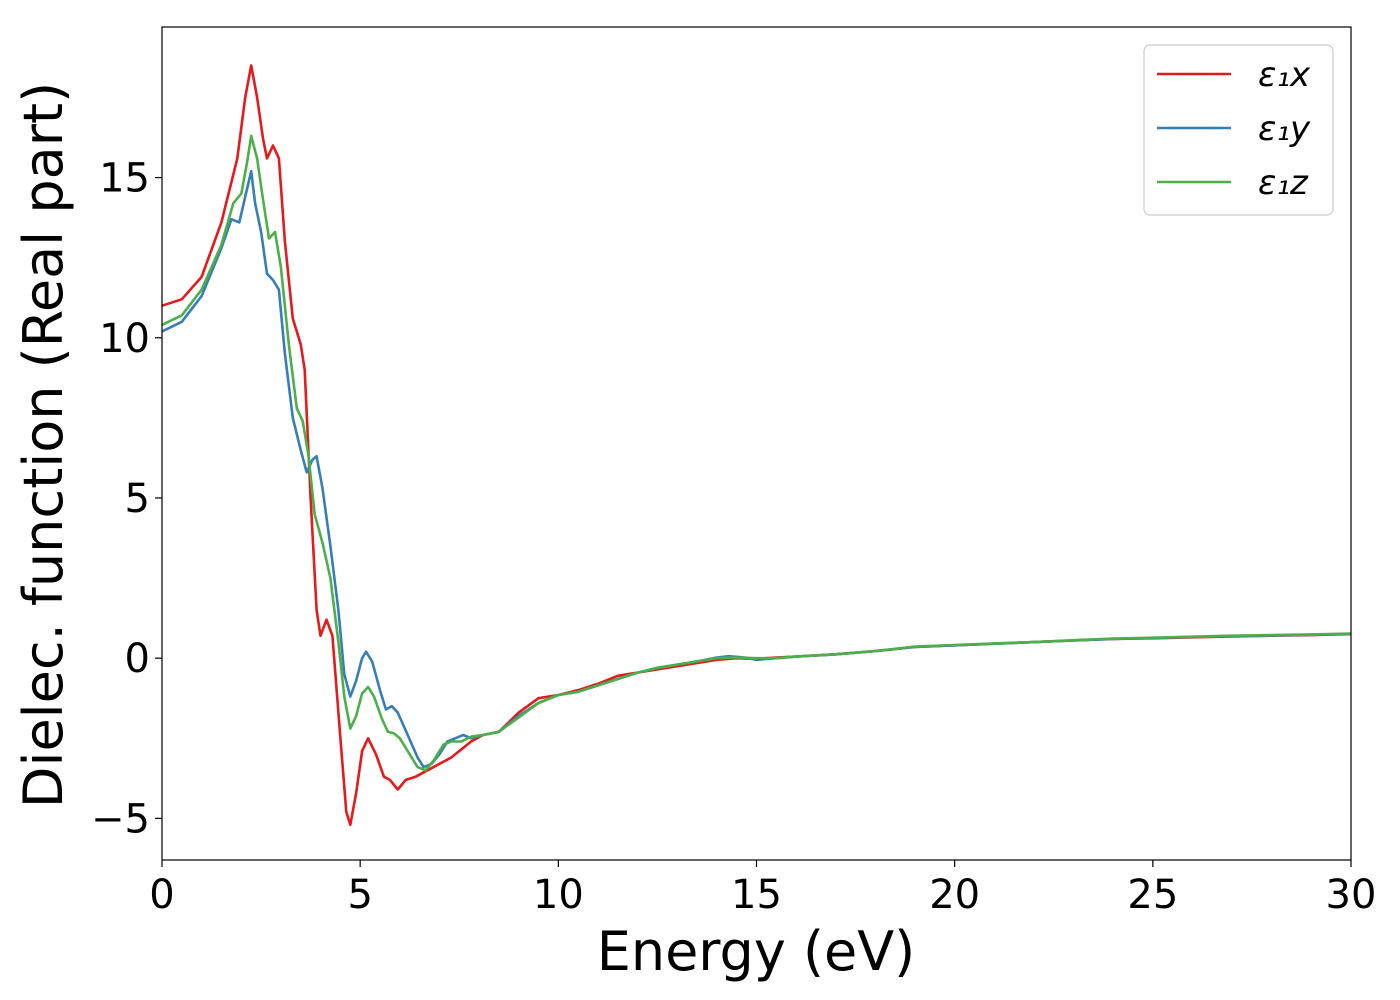  What do you see at coordinates (124, 339) in the screenshot?
I see `y-tick-label: 10` at bounding box center [124, 339].